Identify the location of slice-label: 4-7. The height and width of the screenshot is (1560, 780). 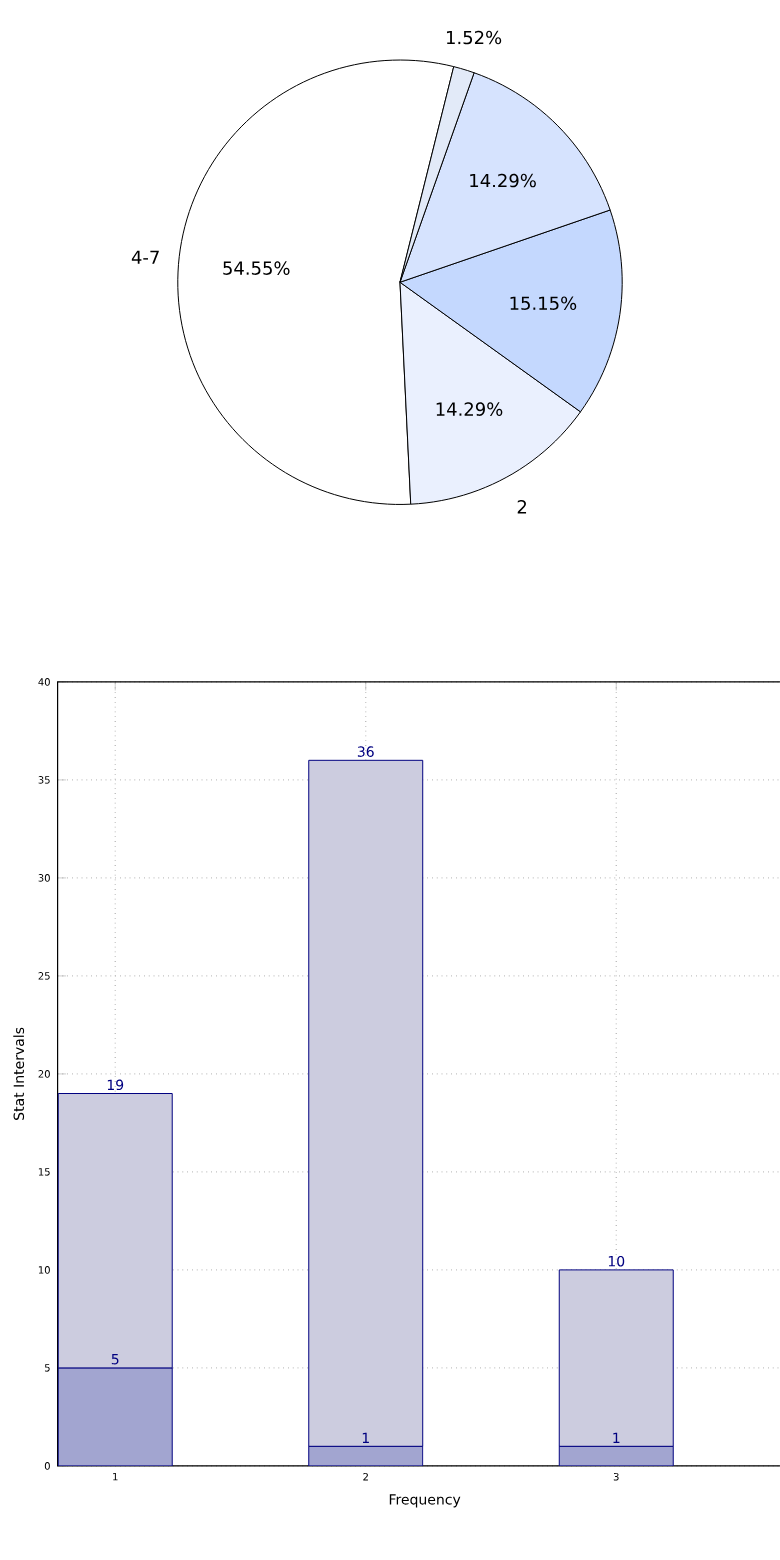
(145, 257).